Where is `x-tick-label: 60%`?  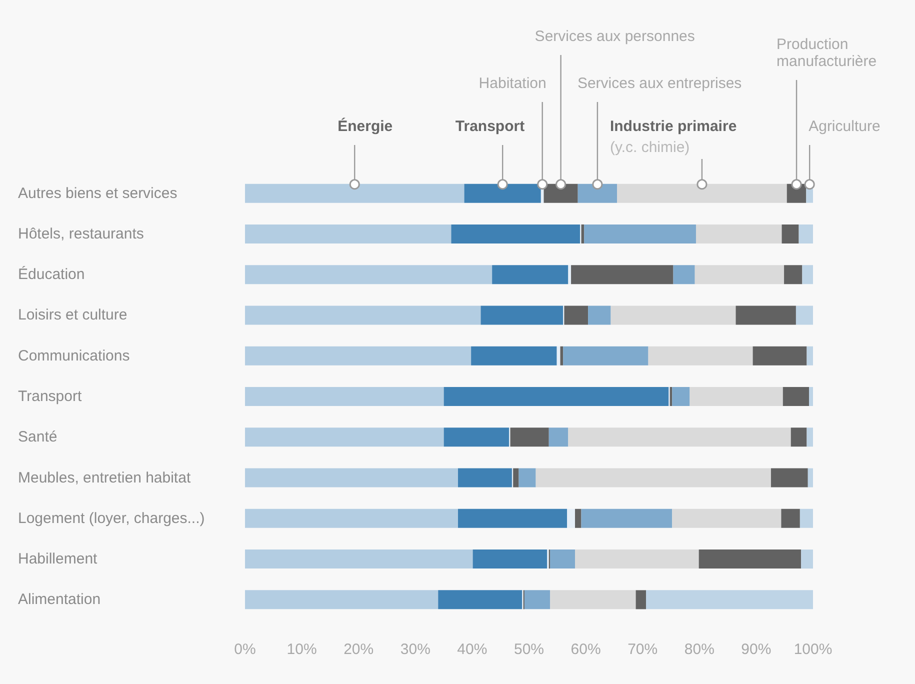
x-tick-label: 60% is located at coordinates (585, 649).